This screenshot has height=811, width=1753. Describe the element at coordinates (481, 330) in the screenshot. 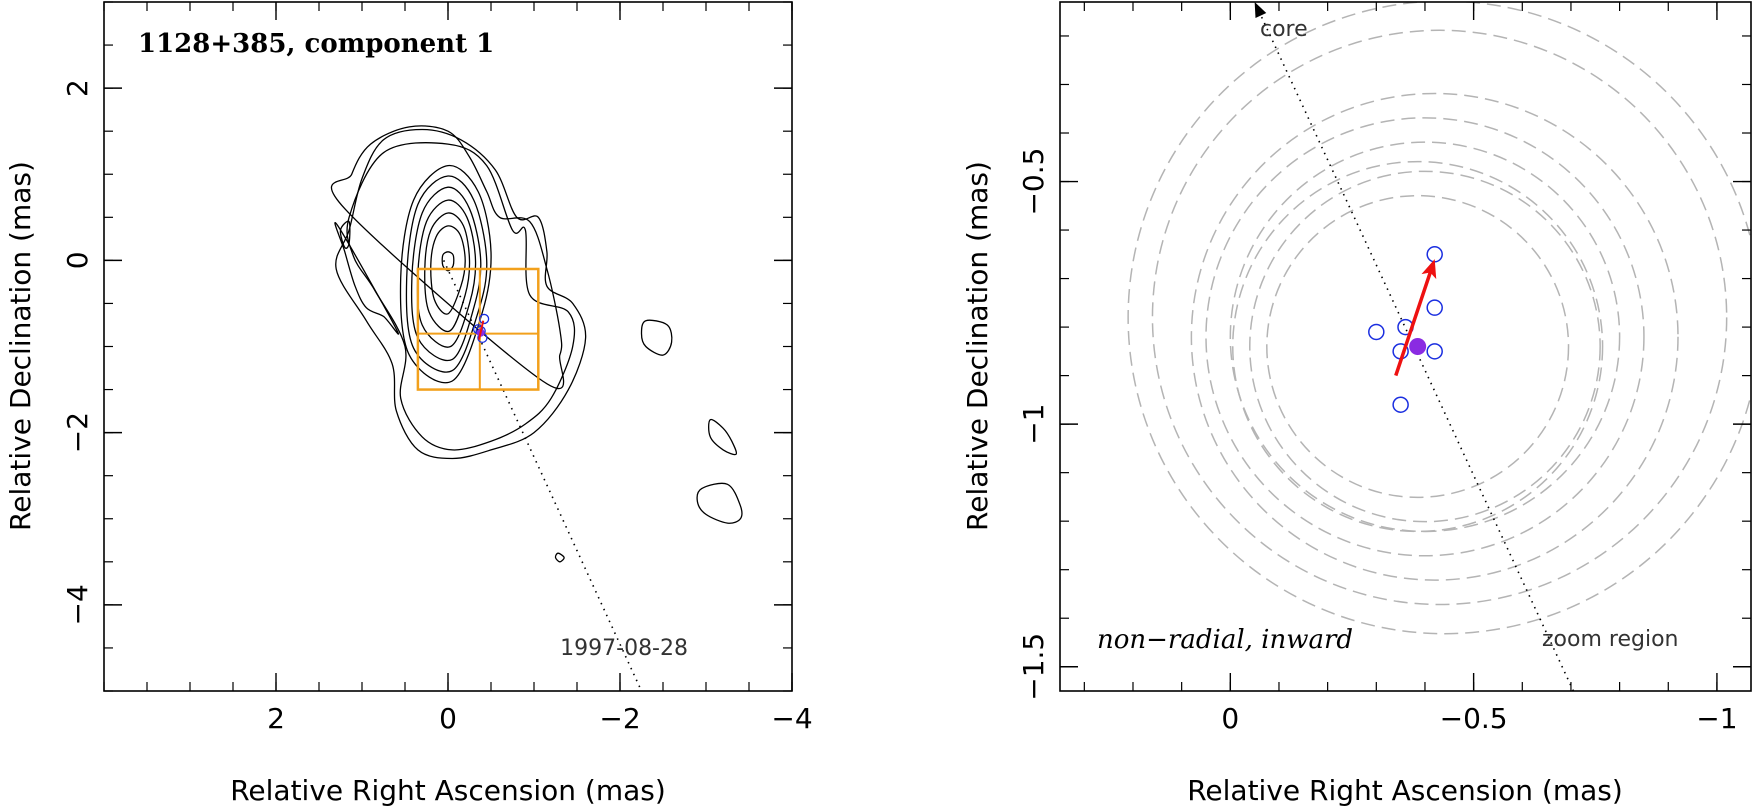

I see `velocity-arrow-small` at that location.